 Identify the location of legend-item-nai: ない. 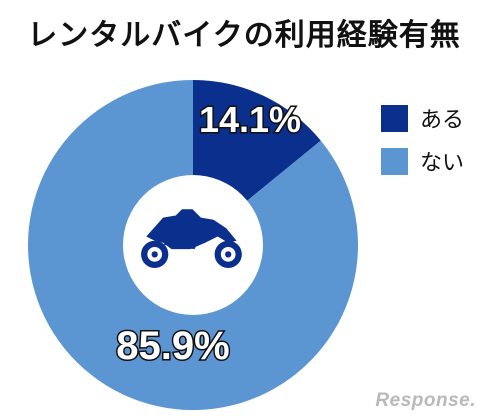
(422, 161).